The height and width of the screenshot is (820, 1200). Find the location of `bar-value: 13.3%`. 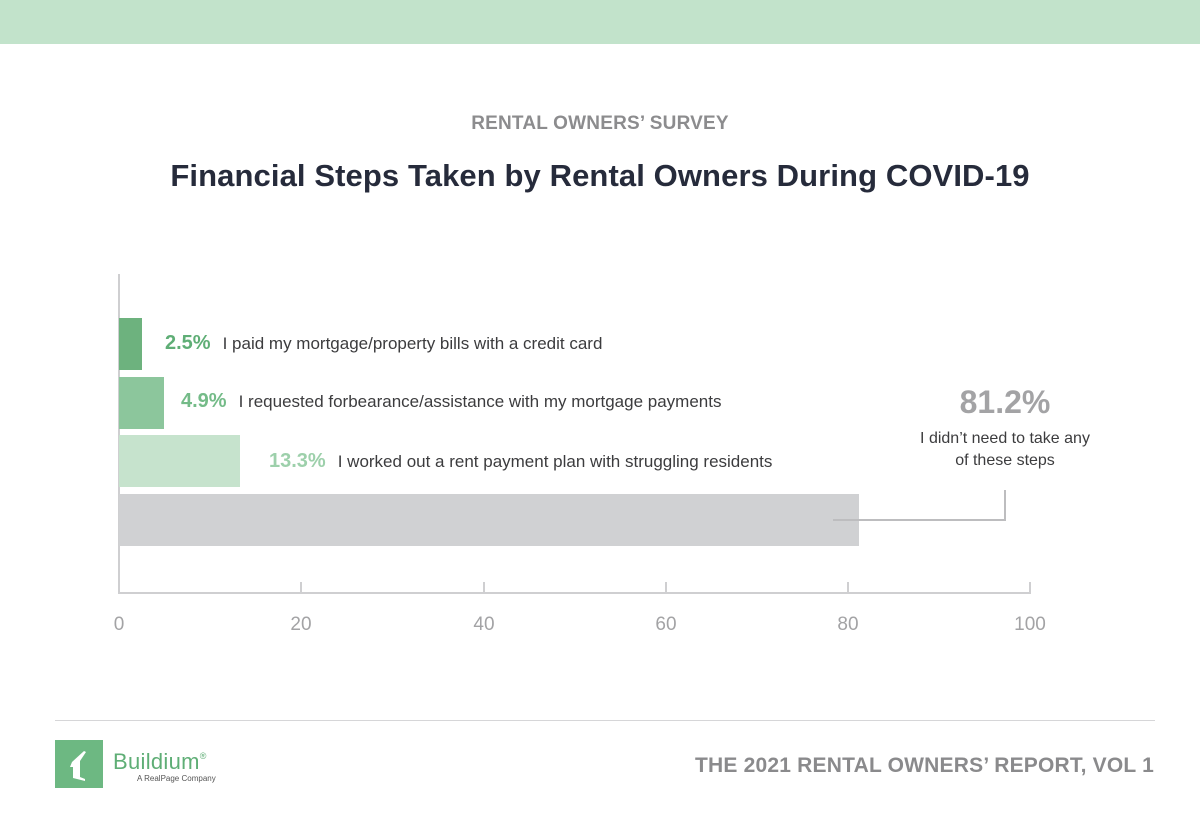

bar-value: 13.3% is located at coordinates (297, 461).